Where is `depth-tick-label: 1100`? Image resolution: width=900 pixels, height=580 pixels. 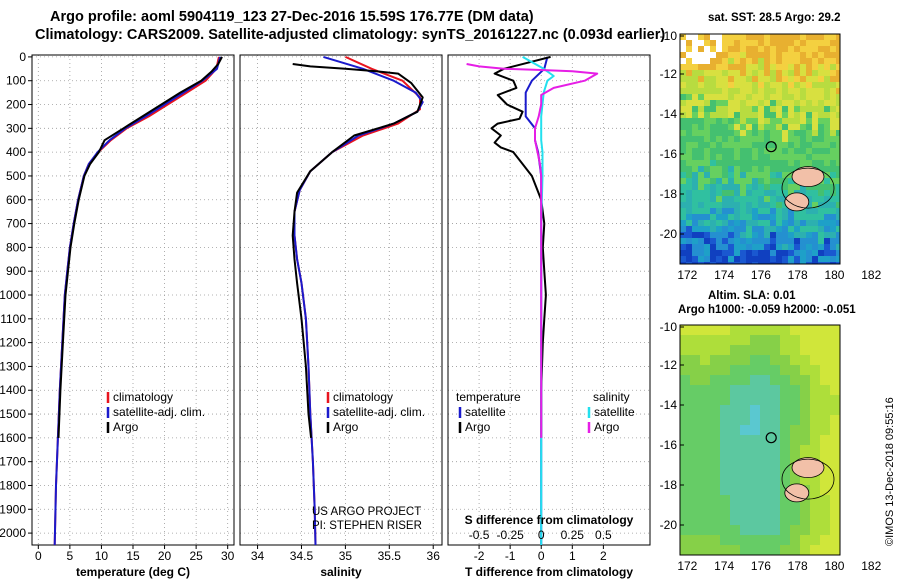 depth-tick-label: 1100 is located at coordinates (13, 319).